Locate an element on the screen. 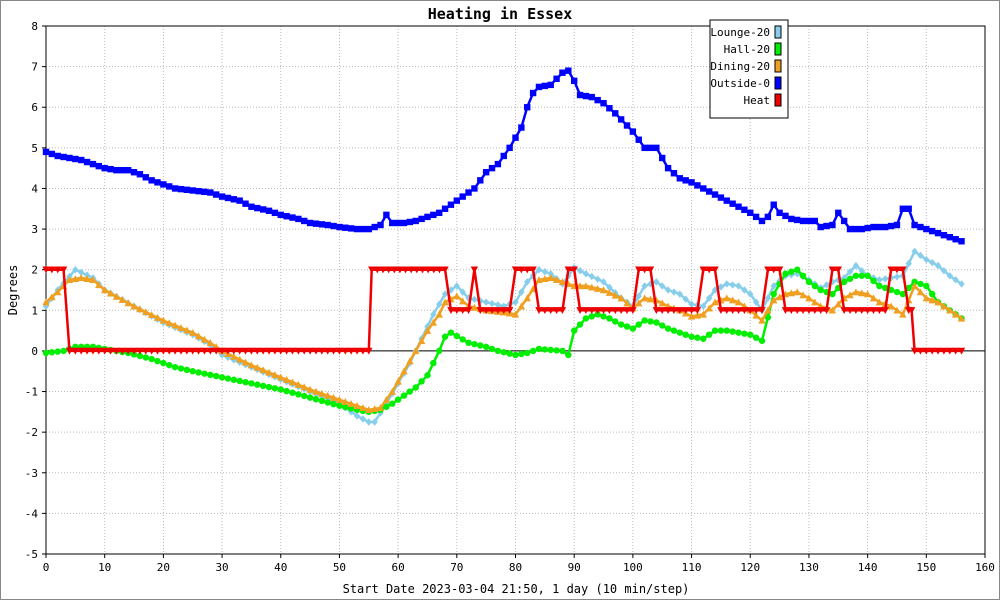 The width and height of the screenshot is (1000, 604). y-tick-label: 0 is located at coordinates (34, 351).